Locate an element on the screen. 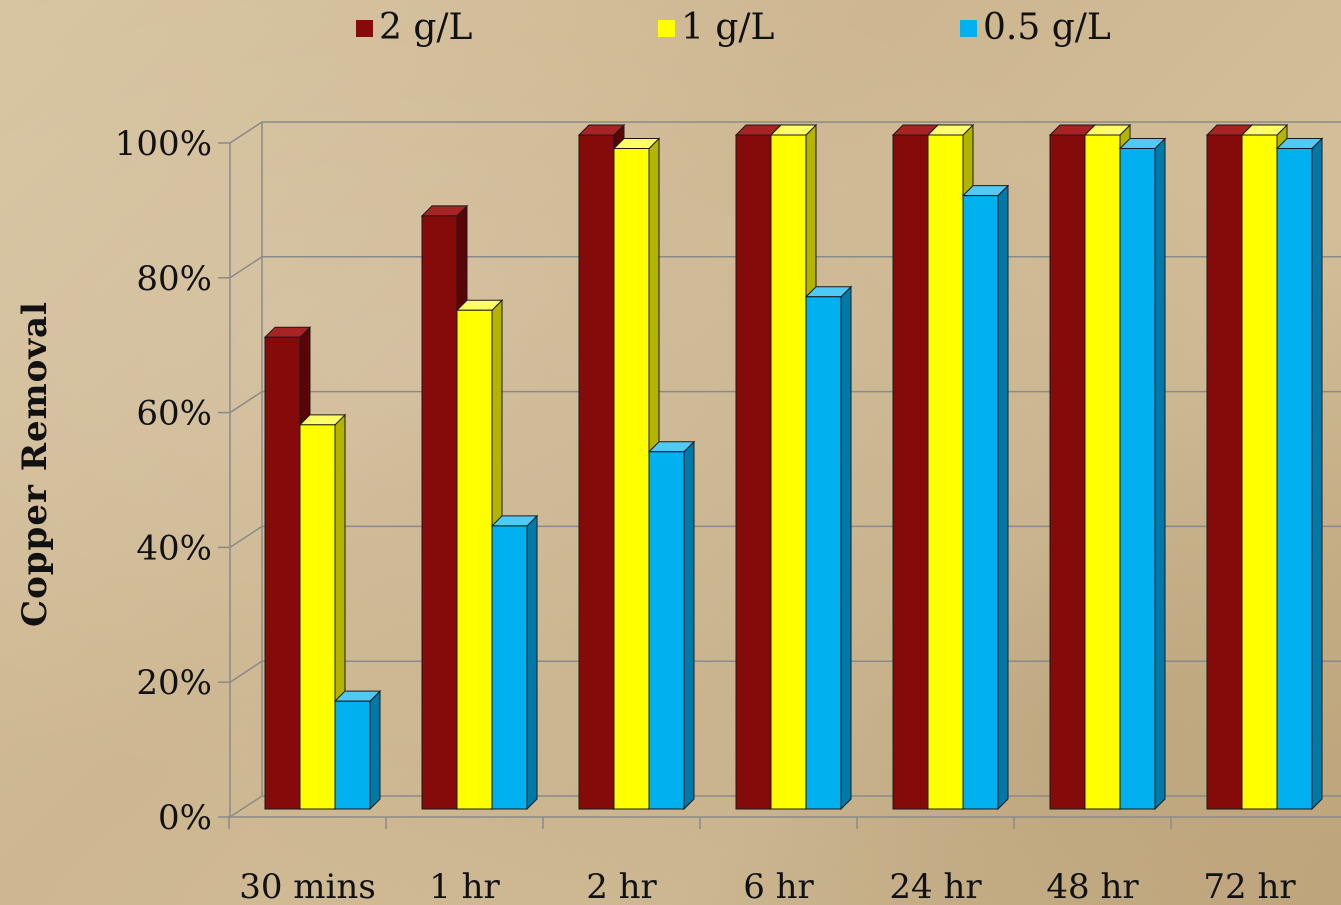  legend-item-2gl: 2 g/L is located at coordinates (414, 28).